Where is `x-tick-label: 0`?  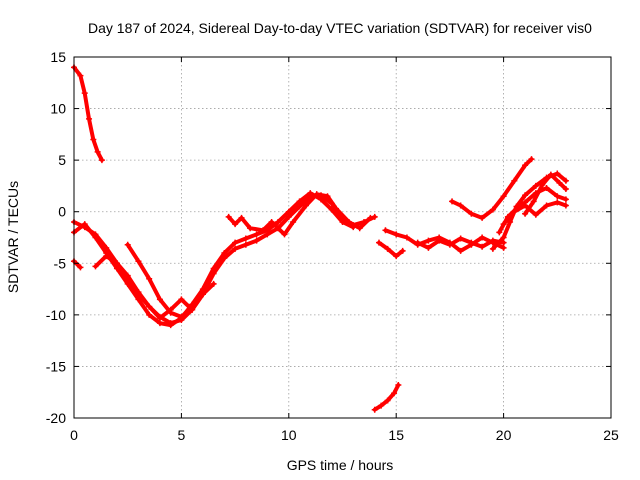 x-tick-label: 0 is located at coordinates (74, 435).